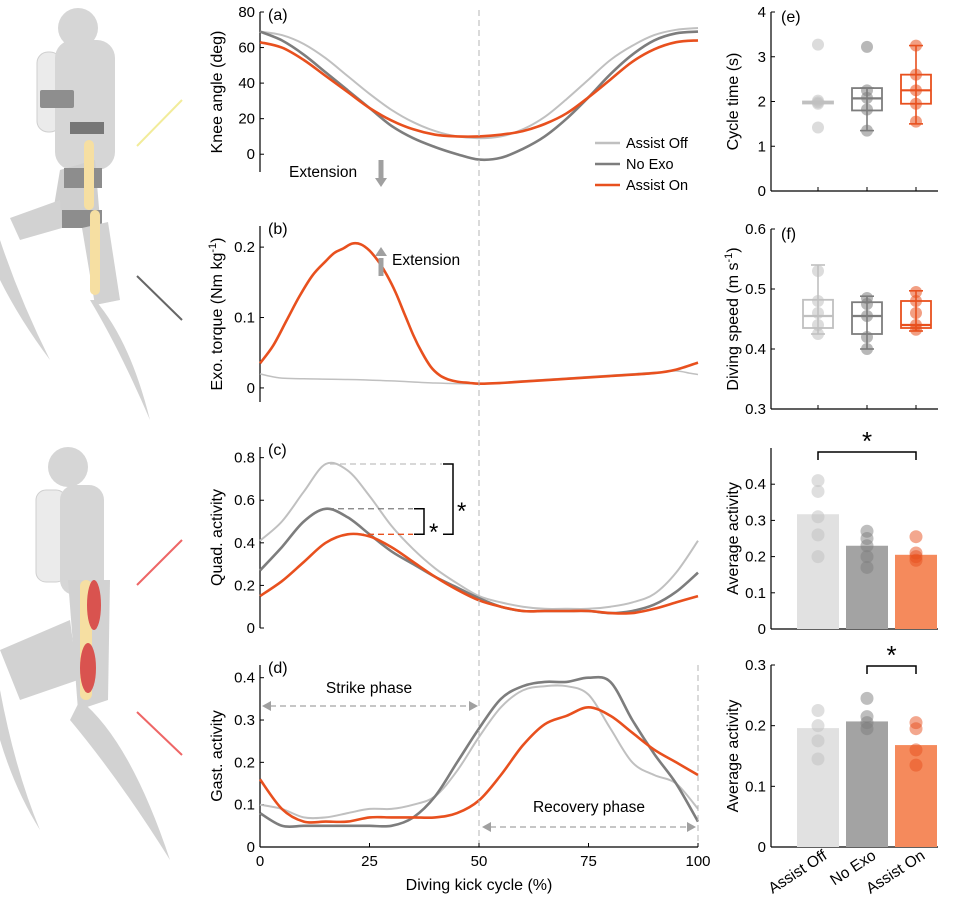  I want to click on bar-assist-off, so click(818, 787).